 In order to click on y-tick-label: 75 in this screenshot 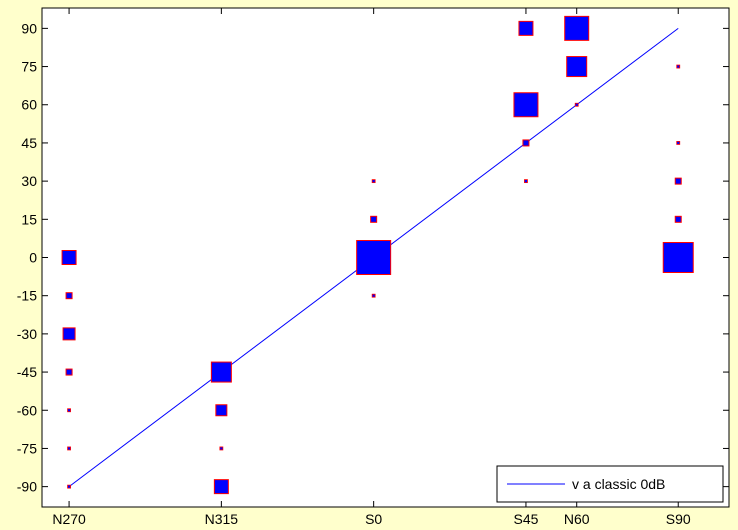, I will do `click(29, 67)`.